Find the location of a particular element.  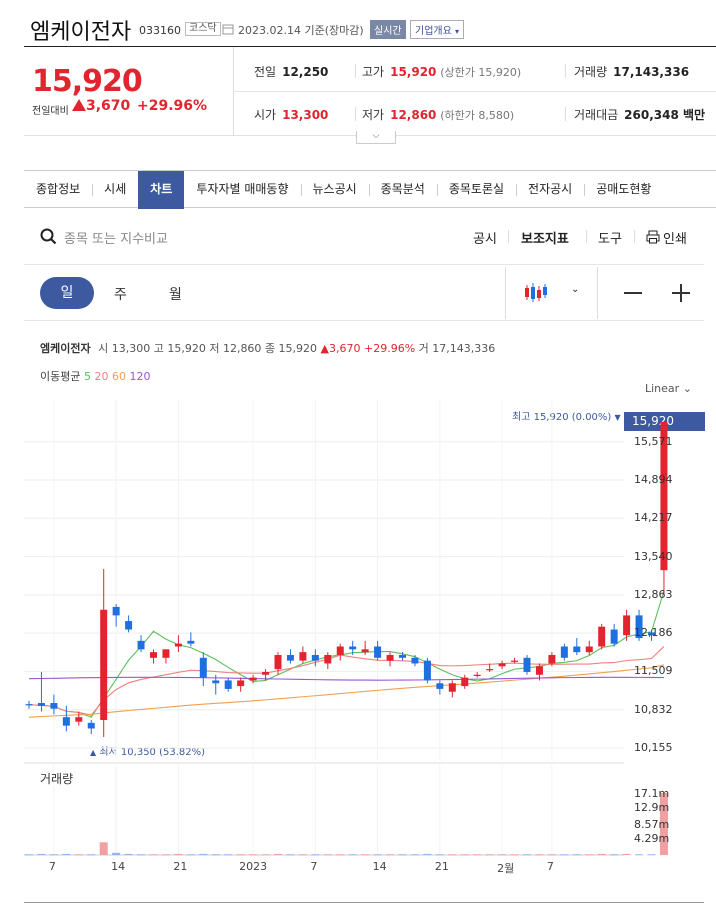

header-divider is located at coordinates (370, 46).